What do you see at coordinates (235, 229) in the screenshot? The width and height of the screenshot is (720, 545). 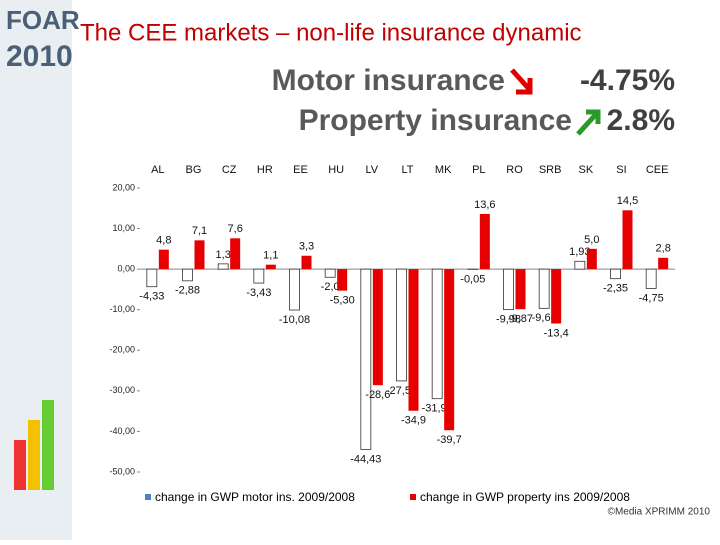 I see `data-label: 7,6` at bounding box center [235, 229].